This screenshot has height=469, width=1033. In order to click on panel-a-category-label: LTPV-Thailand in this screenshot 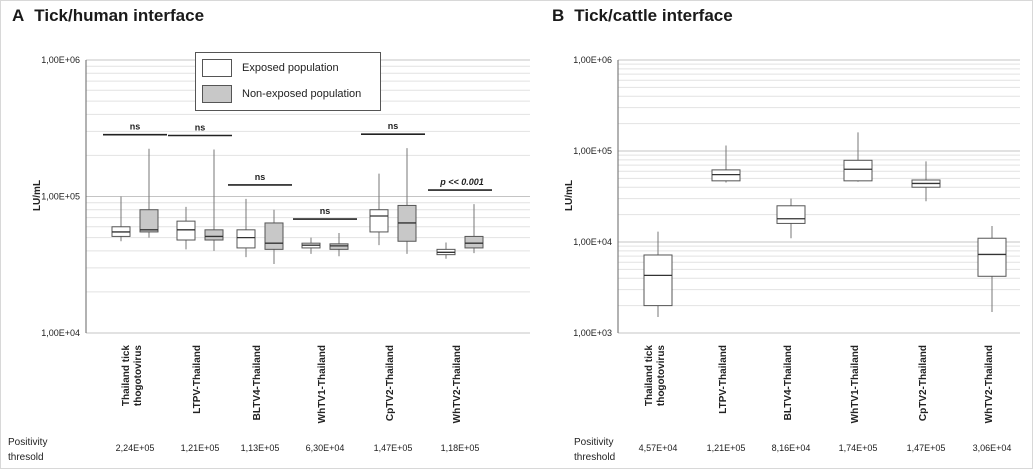, I will do `click(197, 379)`.